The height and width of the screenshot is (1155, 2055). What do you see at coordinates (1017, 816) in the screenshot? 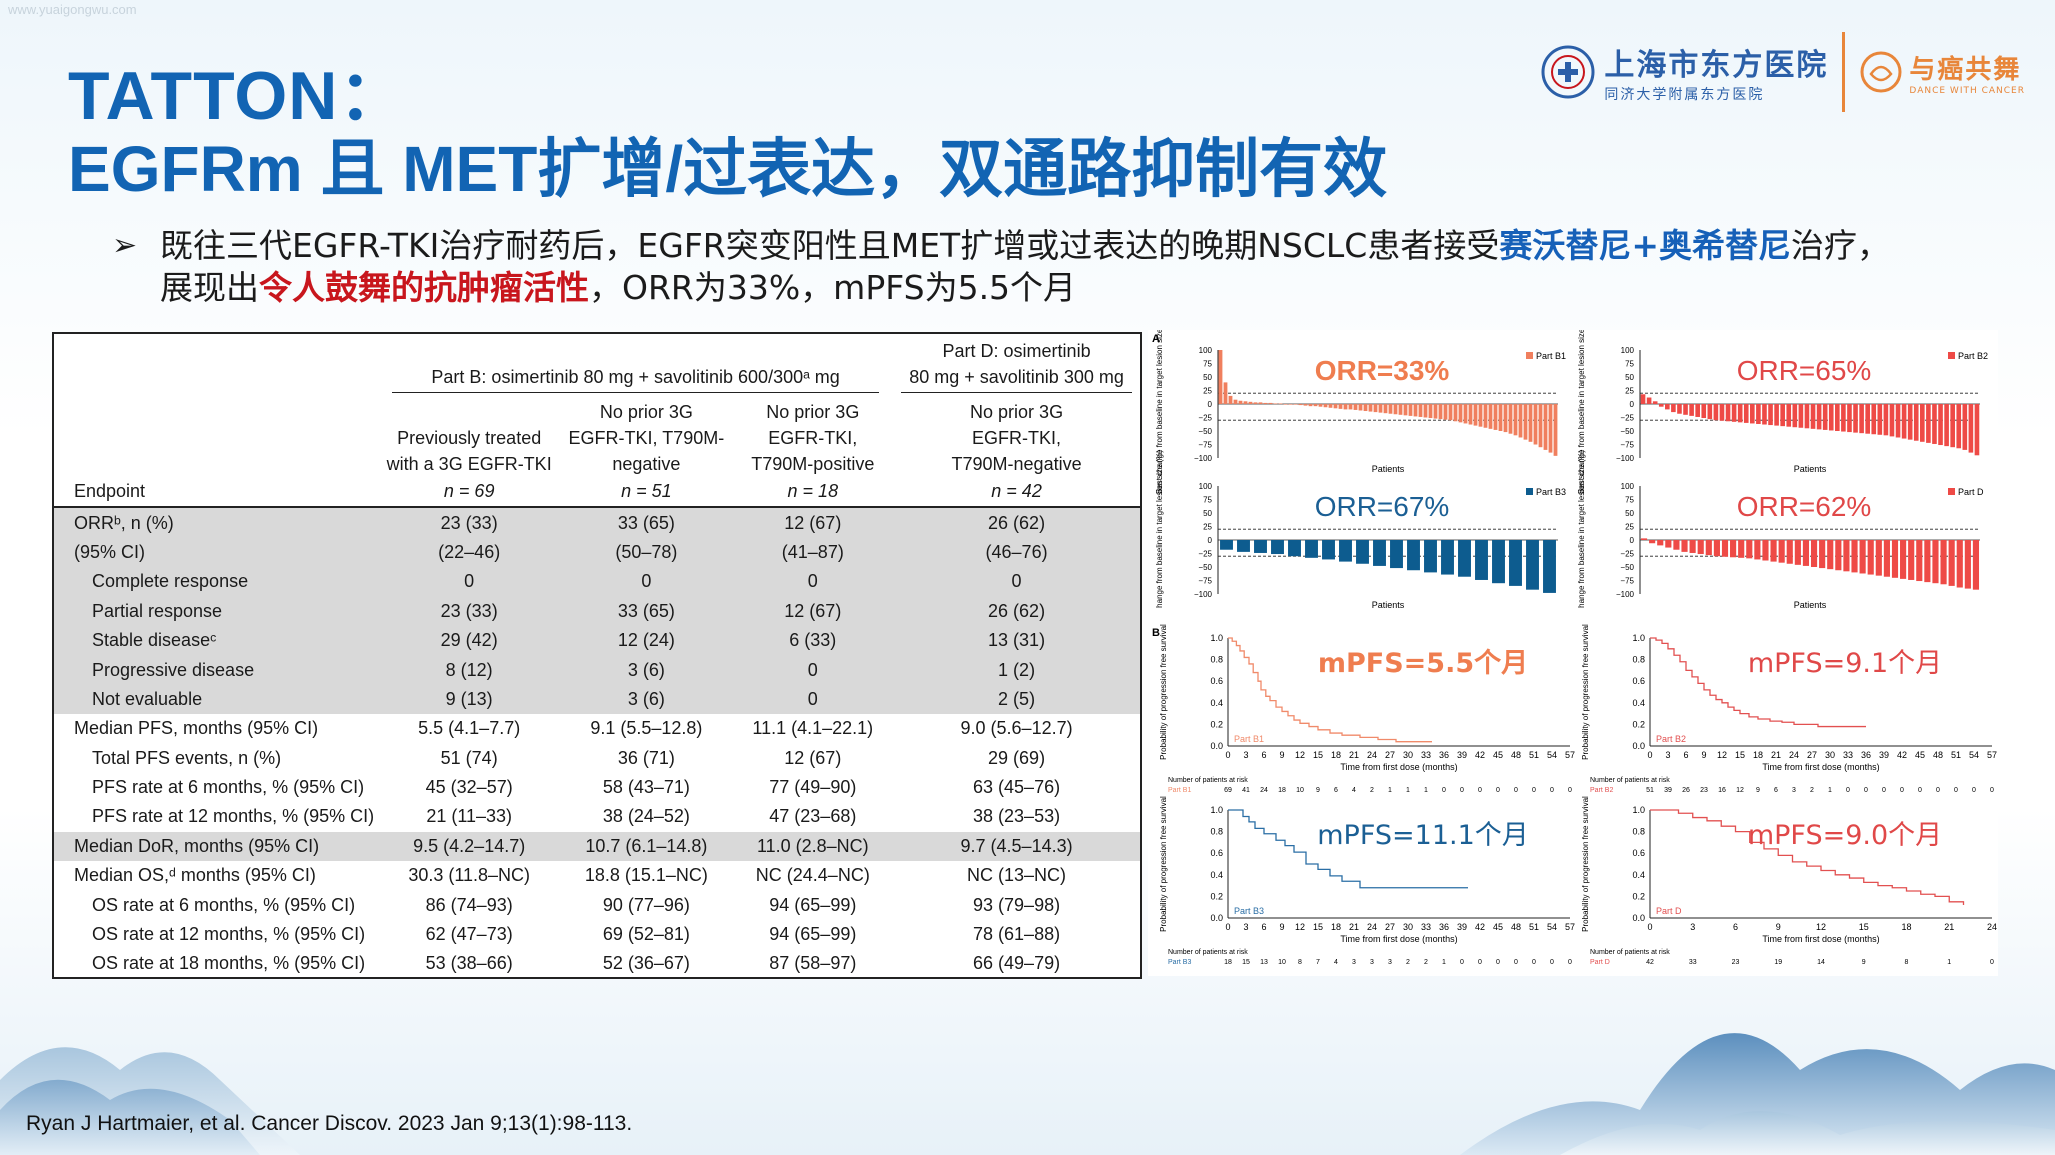
I see `cell-value: 38 (23–53)` at bounding box center [1017, 816].